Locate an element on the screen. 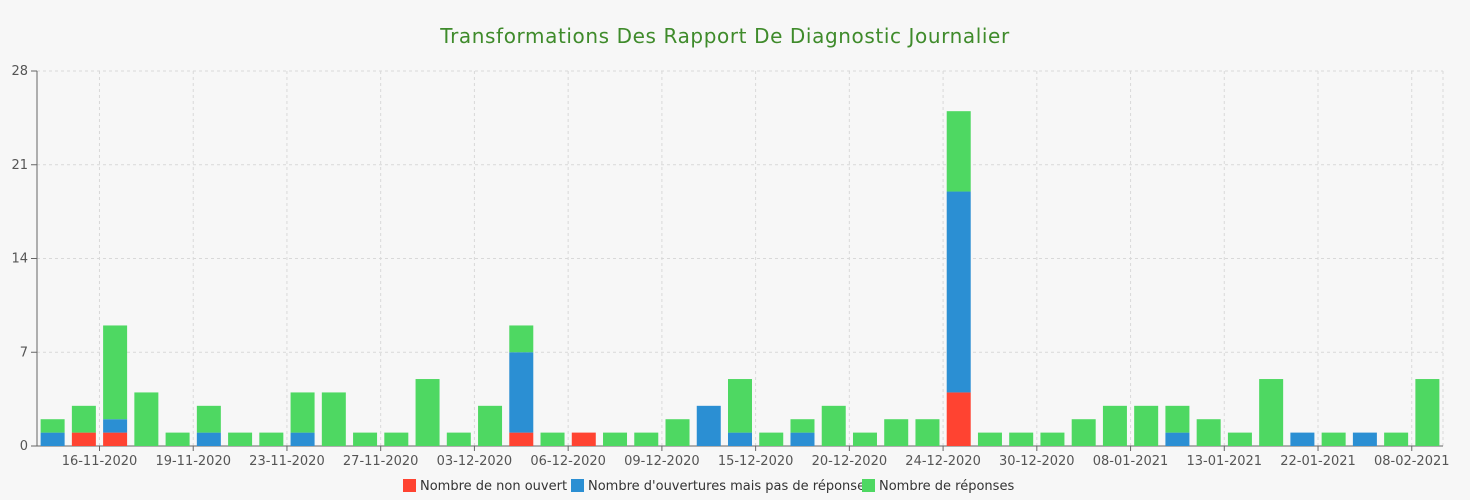  y-tick-label: 0 is located at coordinates (24, 446).